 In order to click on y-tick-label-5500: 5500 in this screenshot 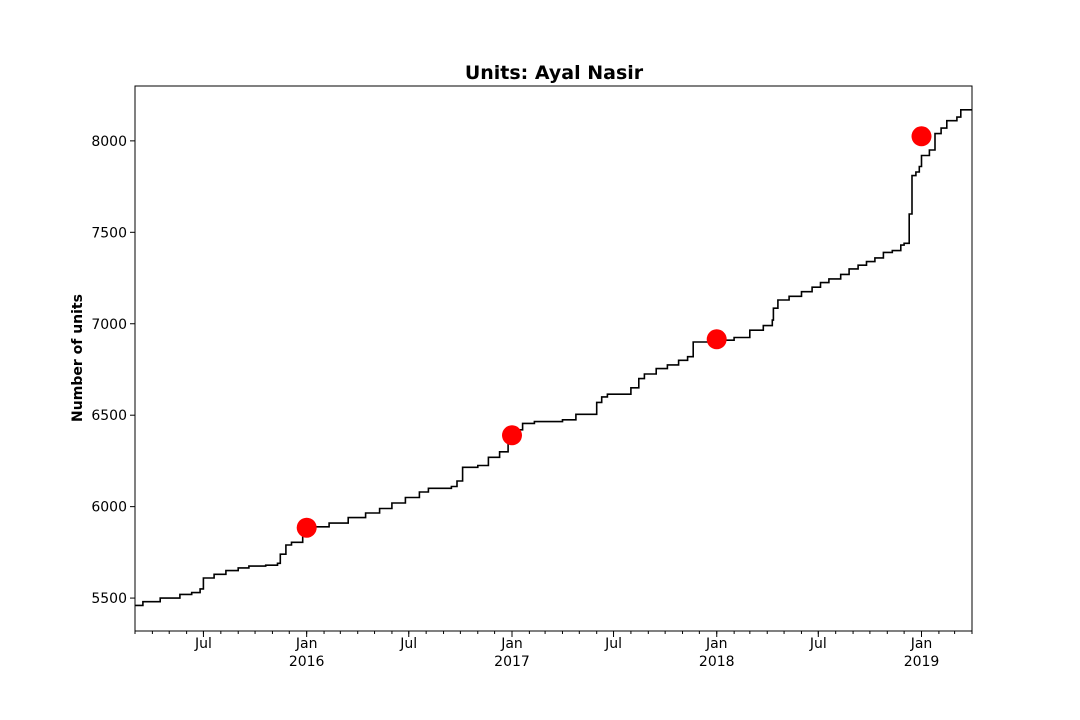, I will do `click(109, 599)`.